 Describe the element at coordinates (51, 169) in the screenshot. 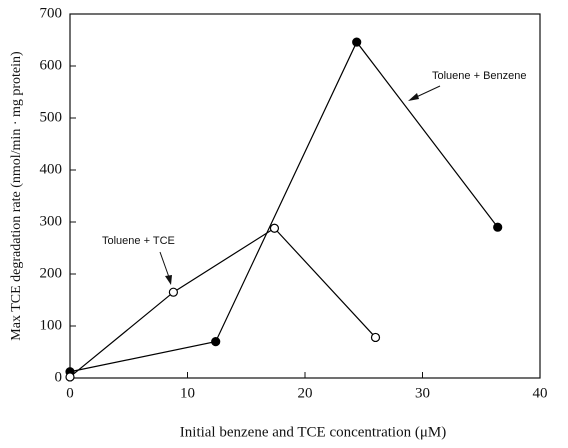

I see `y-tick-label: 400` at that location.